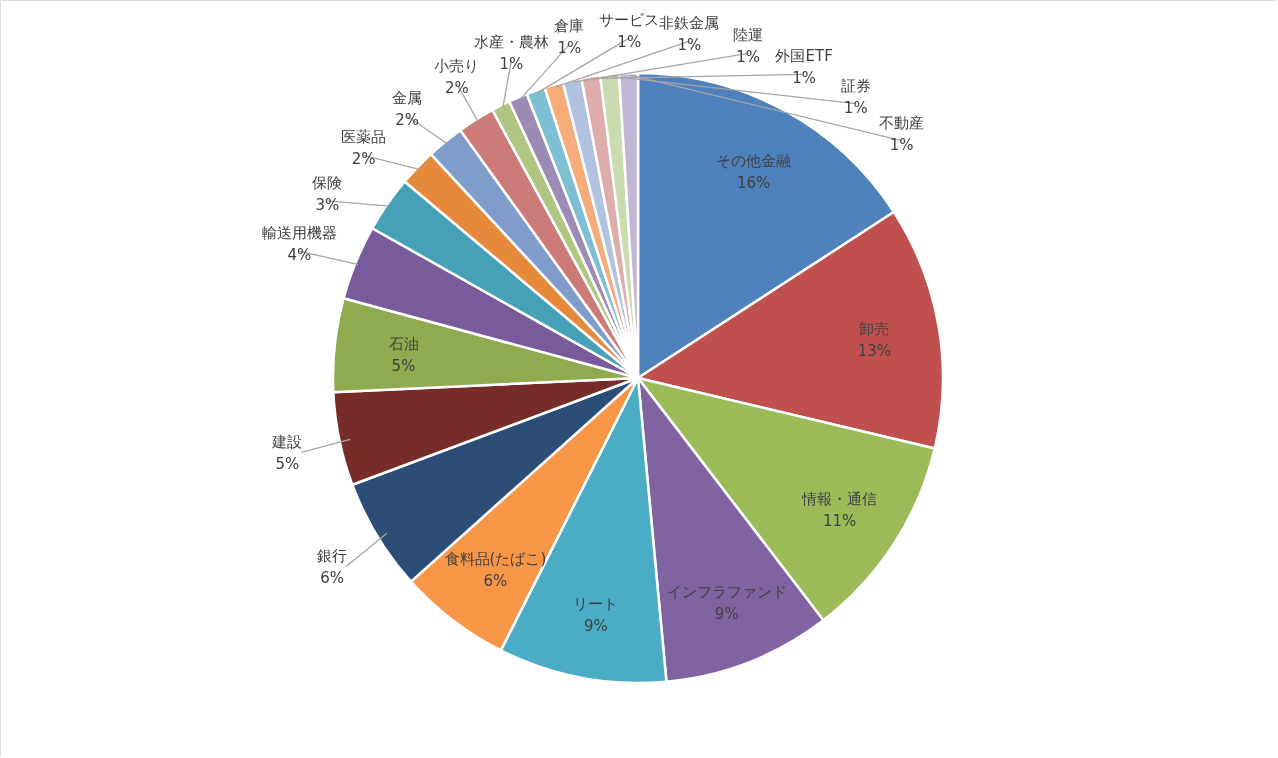  What do you see at coordinates (327, 204) in the screenshot?
I see `data-label: 3%` at bounding box center [327, 204].